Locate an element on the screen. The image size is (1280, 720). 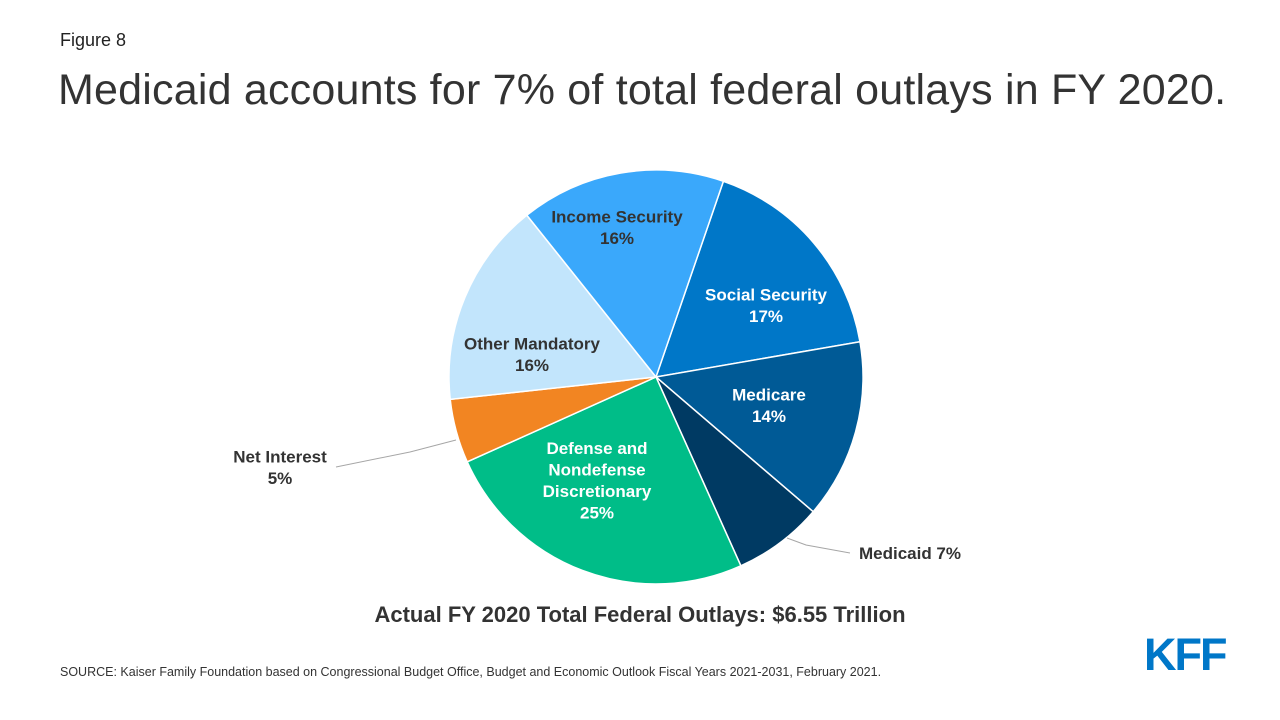
pie-slice-defense-and-nondefense-discretionary is located at coordinates (604, 480).